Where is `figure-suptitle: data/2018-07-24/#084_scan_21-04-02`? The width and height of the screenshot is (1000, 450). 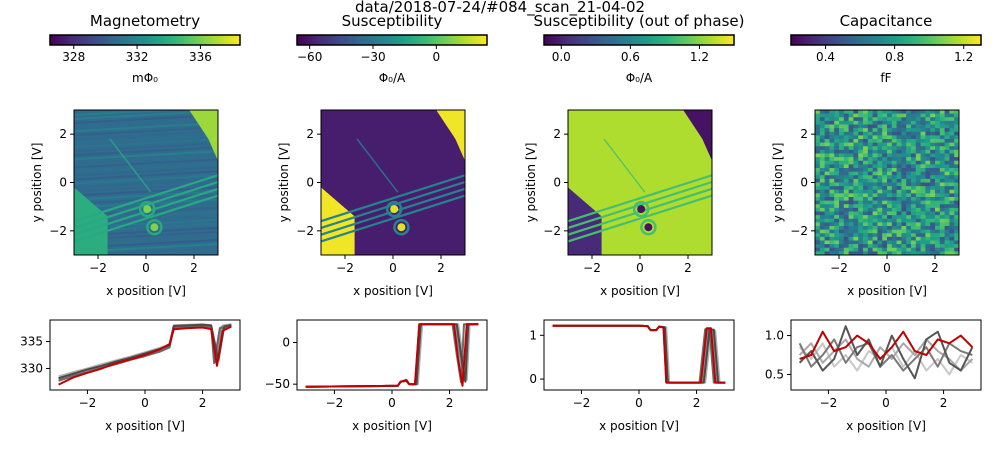 figure-suptitle: data/2018-07-24/#084_scan_21-04-02 is located at coordinates (500, 8).